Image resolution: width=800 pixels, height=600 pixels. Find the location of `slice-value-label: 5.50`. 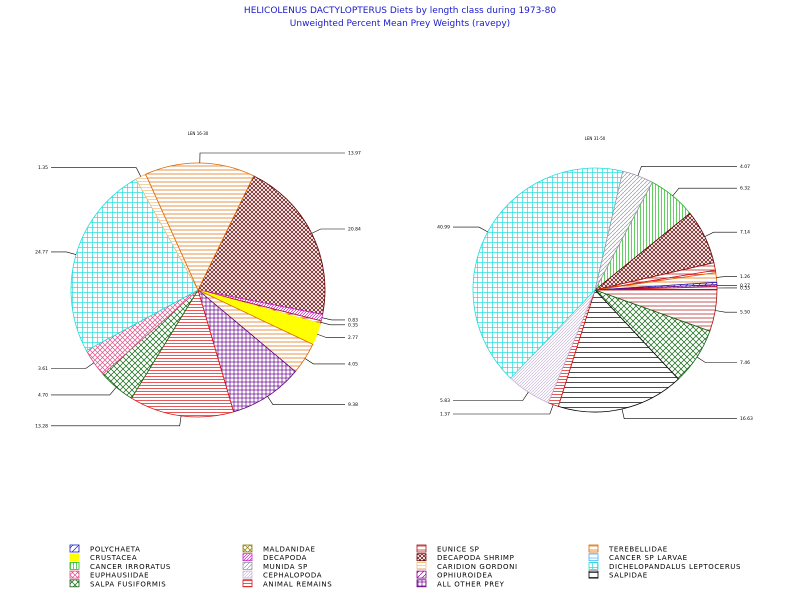

slice-value-label: 5.50 is located at coordinates (745, 313).